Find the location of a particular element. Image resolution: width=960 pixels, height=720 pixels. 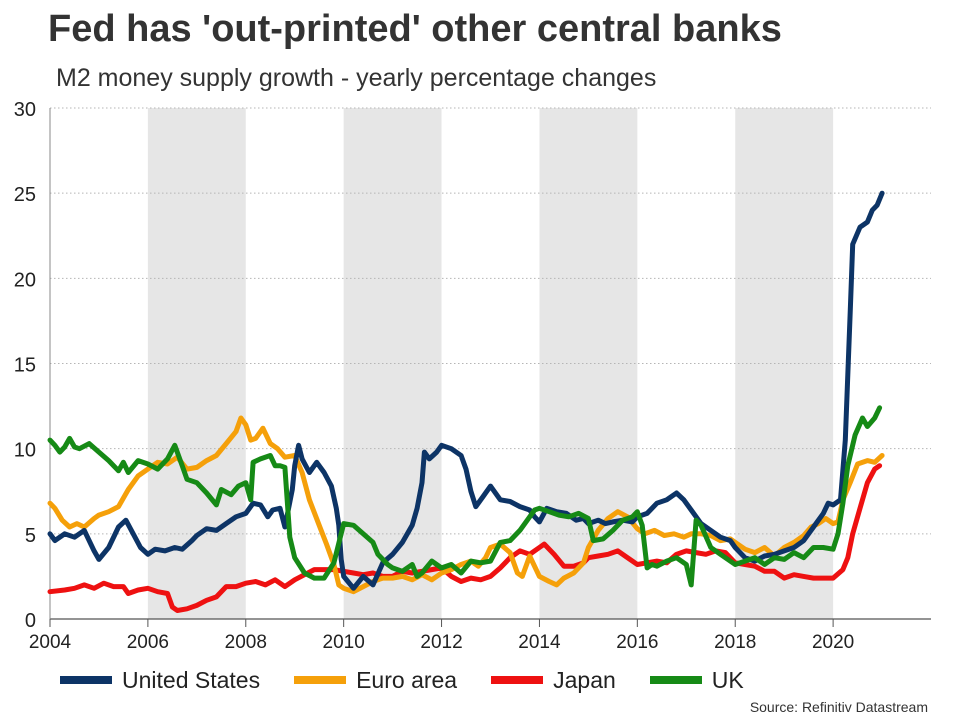

legend-item: Euro area is located at coordinates (375, 680).